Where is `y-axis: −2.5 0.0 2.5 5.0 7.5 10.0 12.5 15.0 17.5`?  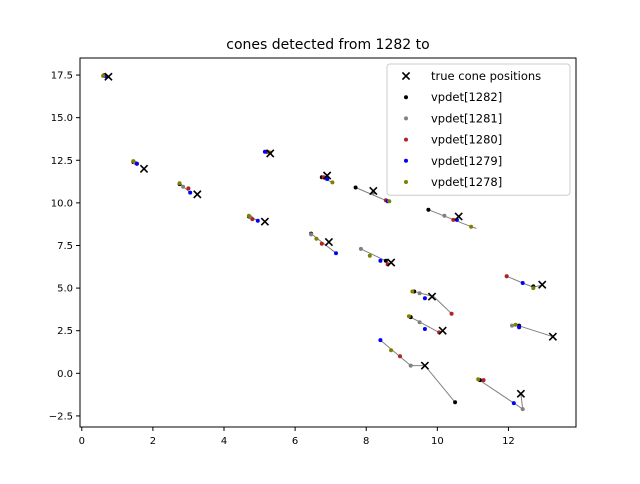 y-axis: −2.5 0.0 2.5 5.0 7.5 10.0 12.5 15.0 17.5 is located at coordinates (64, 246).